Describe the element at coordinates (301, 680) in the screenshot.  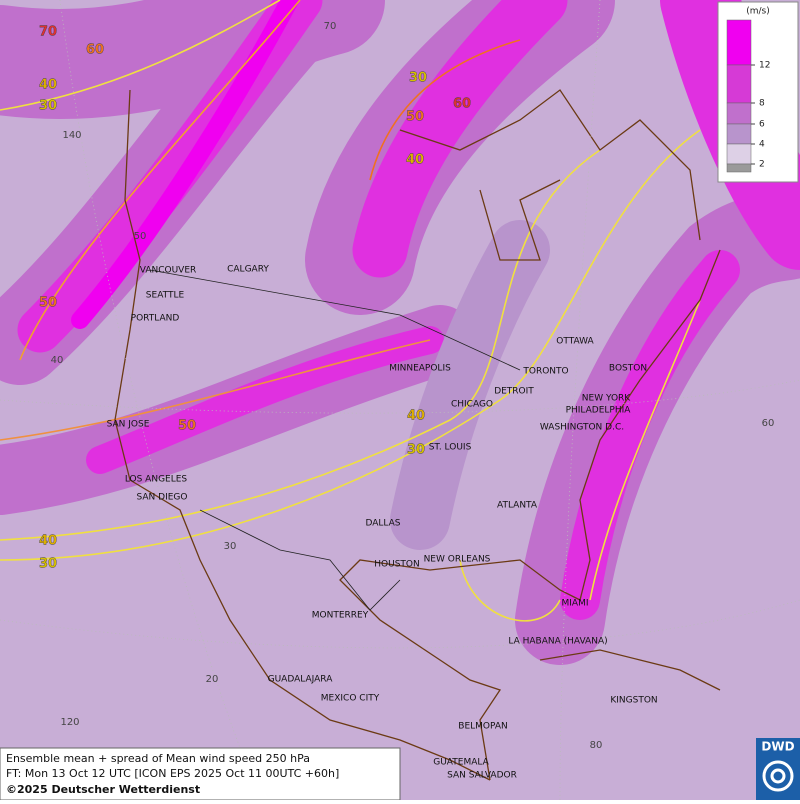
I see `city-label: GUADALAJARA` at that location.